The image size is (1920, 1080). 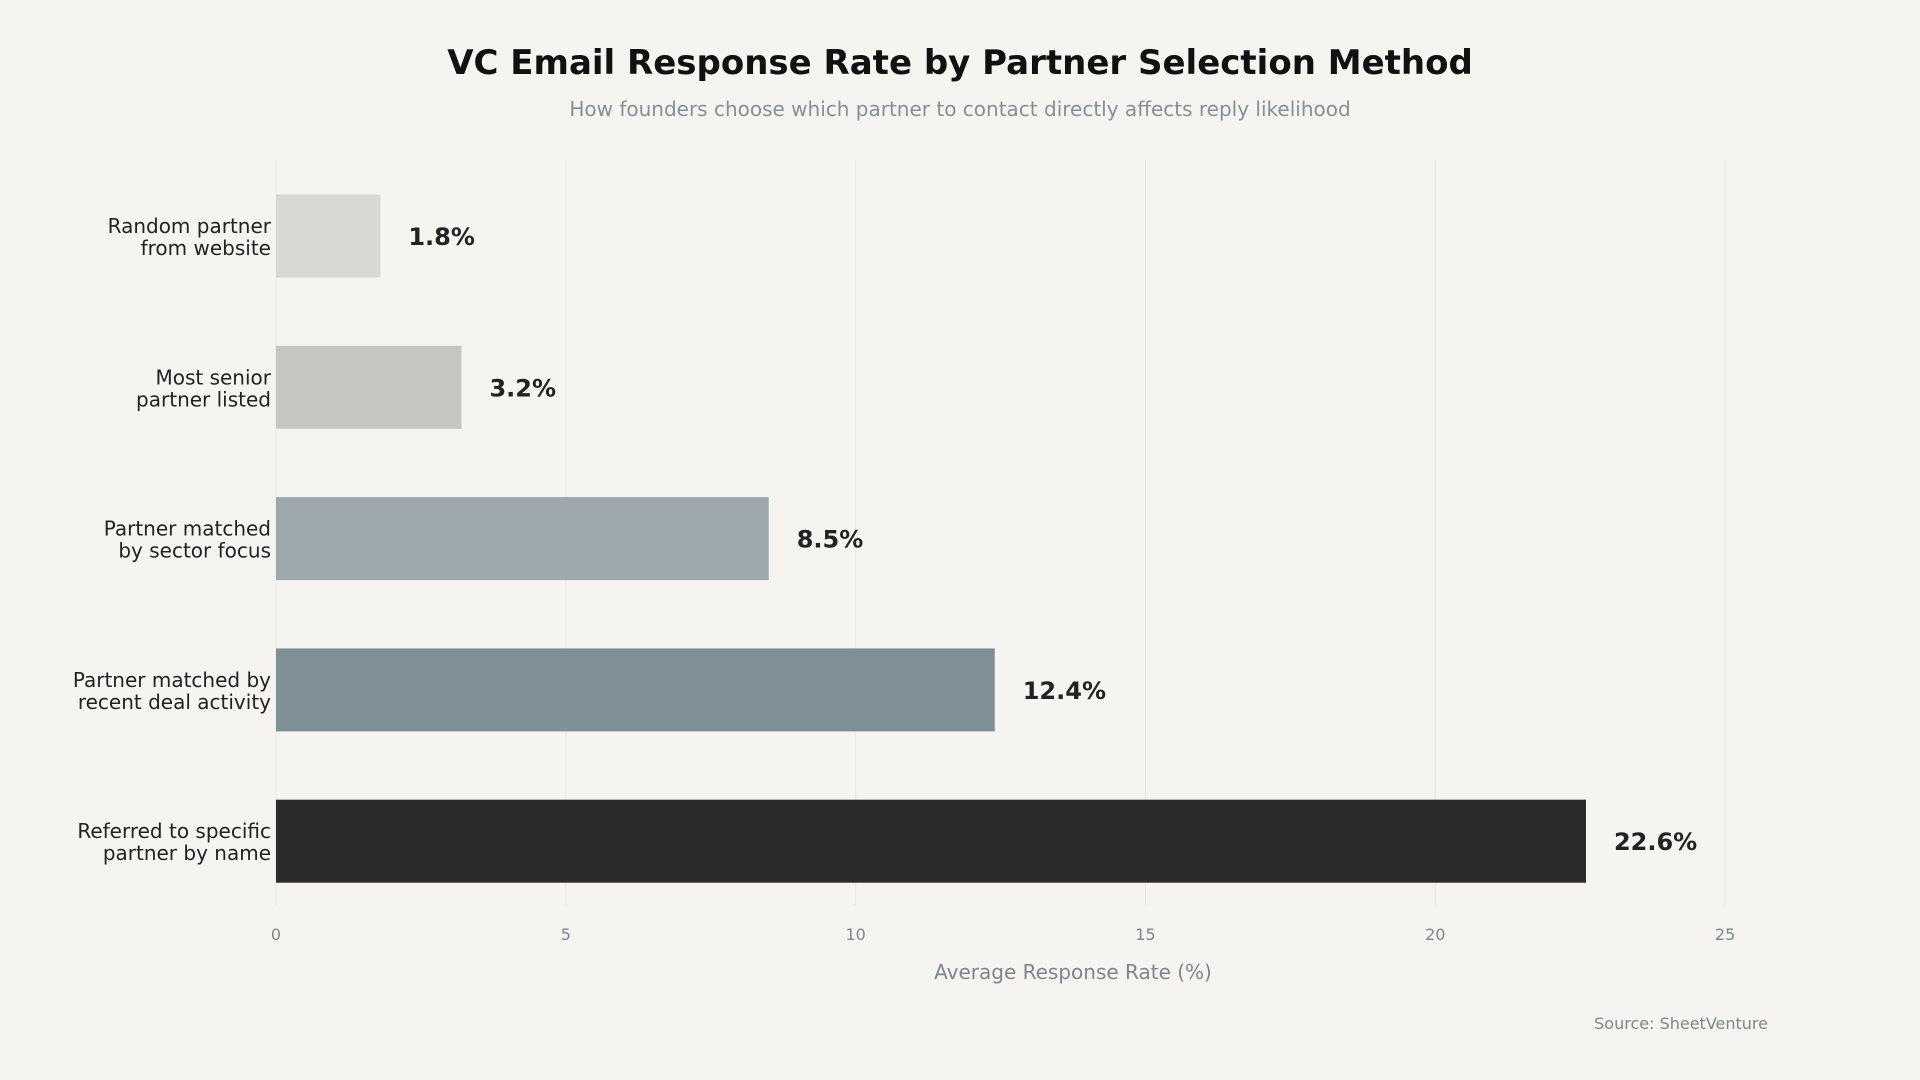 I want to click on x-tick-label: 15, so click(x=1145, y=934).